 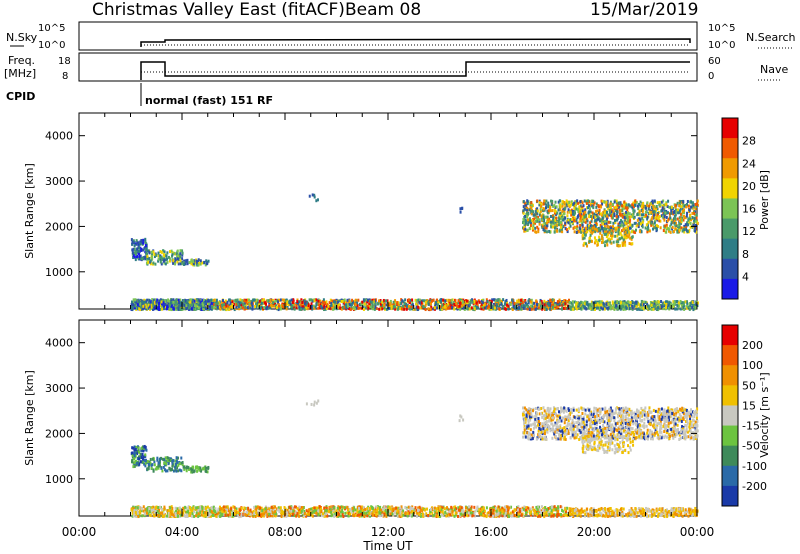 What do you see at coordinates (29, 211) in the screenshot?
I see `power-ylabel: Slant Range [km]` at bounding box center [29, 211].